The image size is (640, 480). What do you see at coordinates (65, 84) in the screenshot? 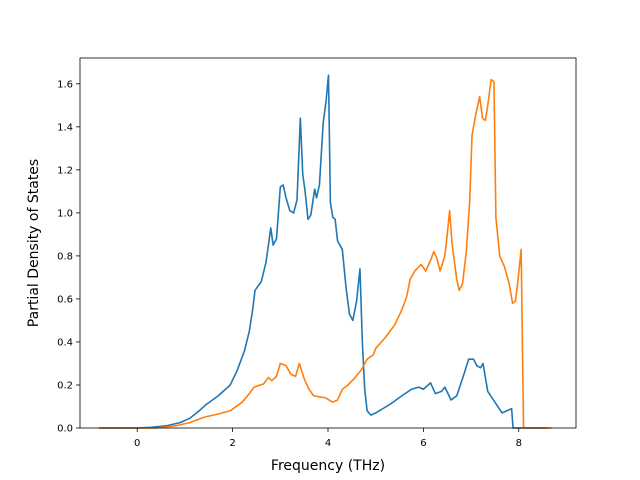
I see `y-tick-label: 1.6` at bounding box center [65, 84].